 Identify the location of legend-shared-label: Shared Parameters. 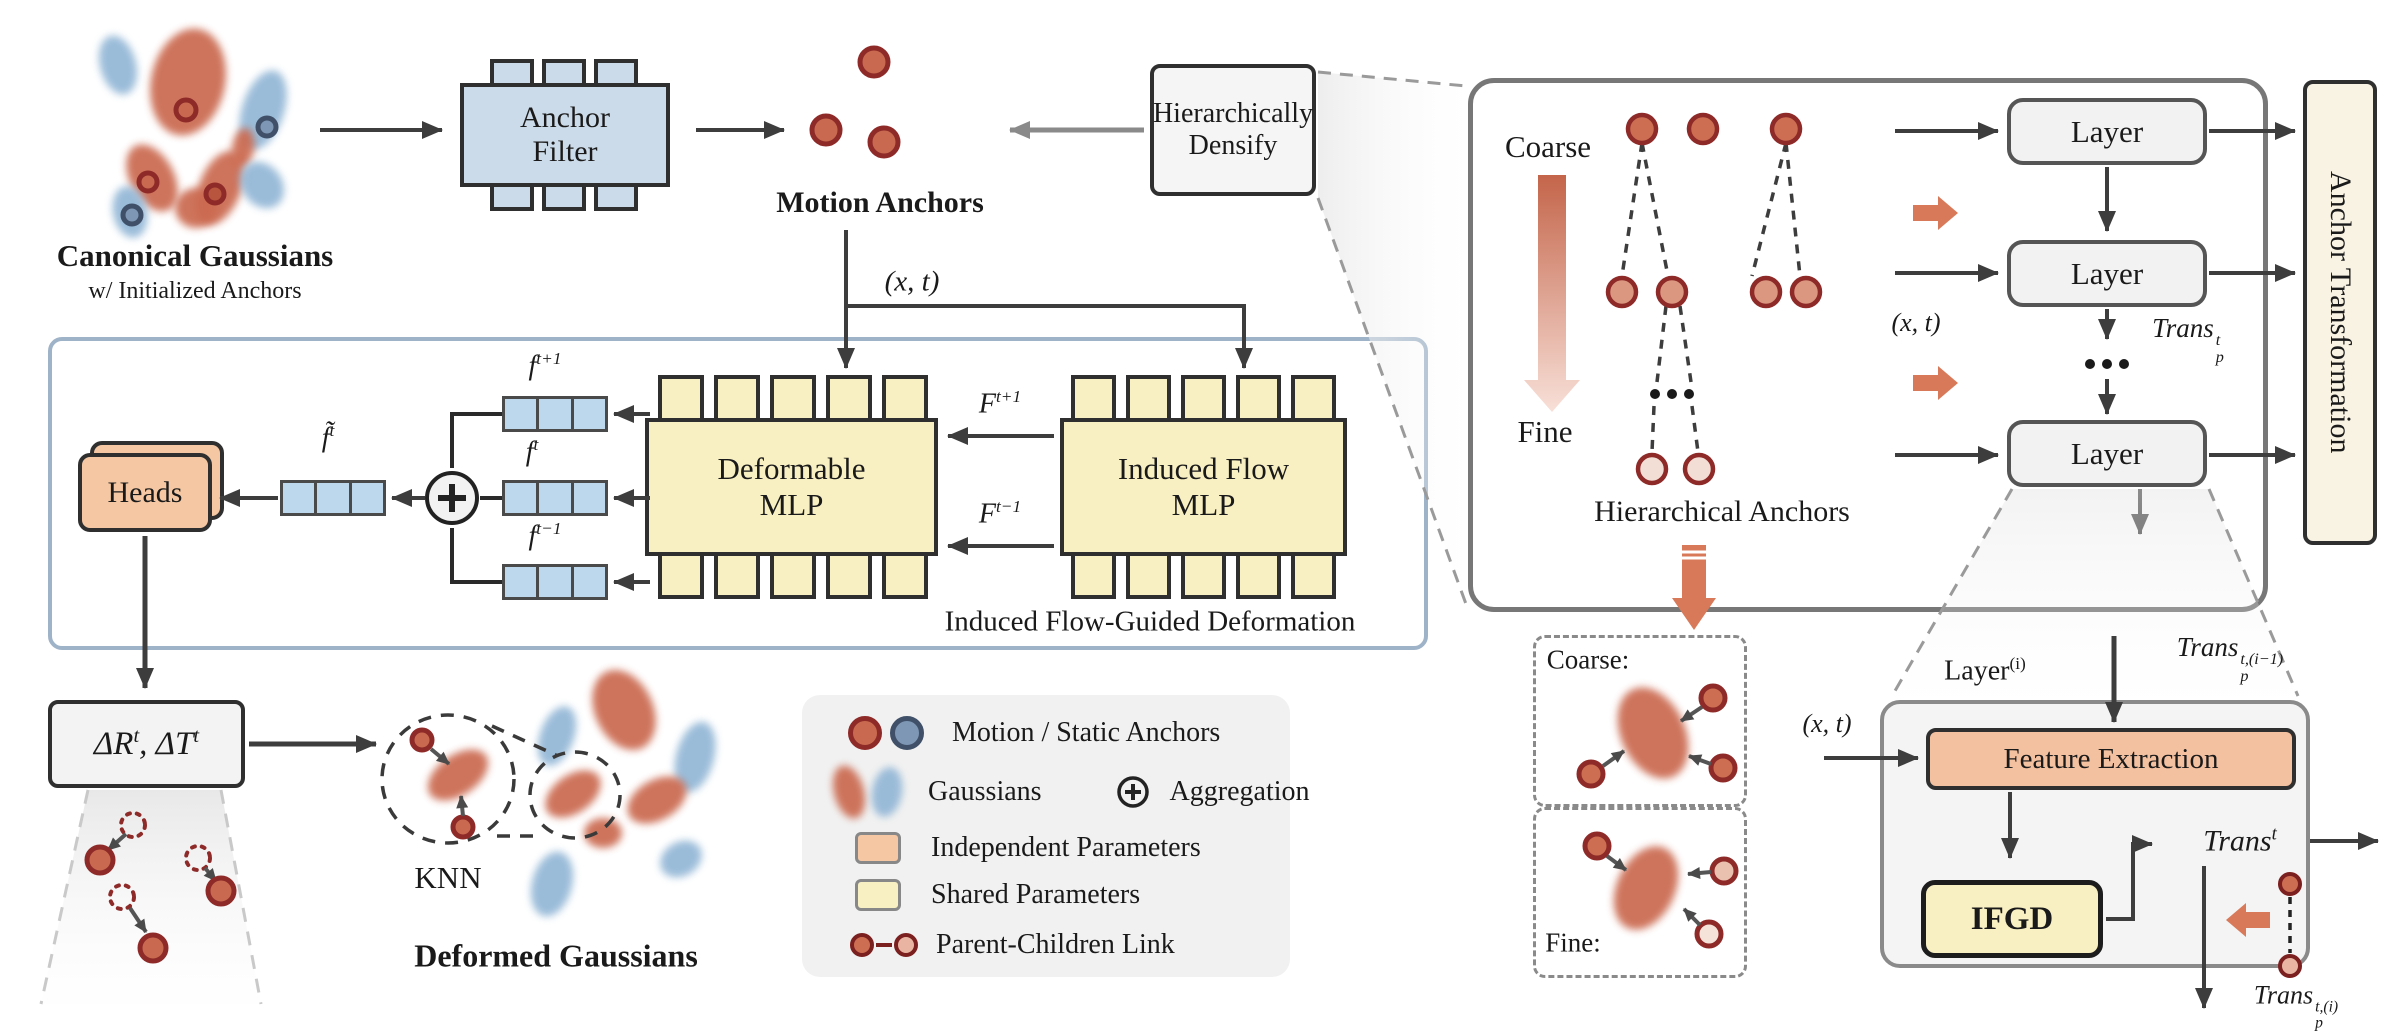
(1036, 894).